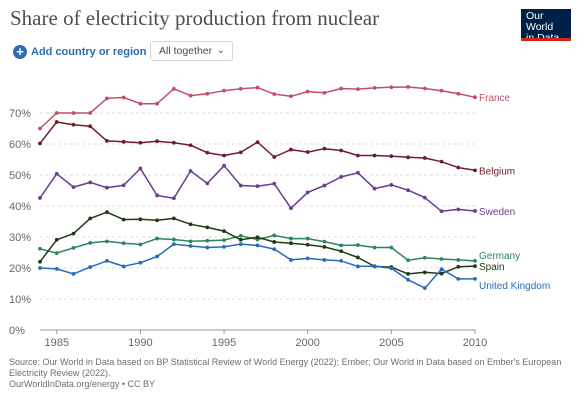 The image size is (580, 400). Describe the element at coordinates (220, 50) in the screenshot. I see `chevron-down-icon: ⌄` at that location.